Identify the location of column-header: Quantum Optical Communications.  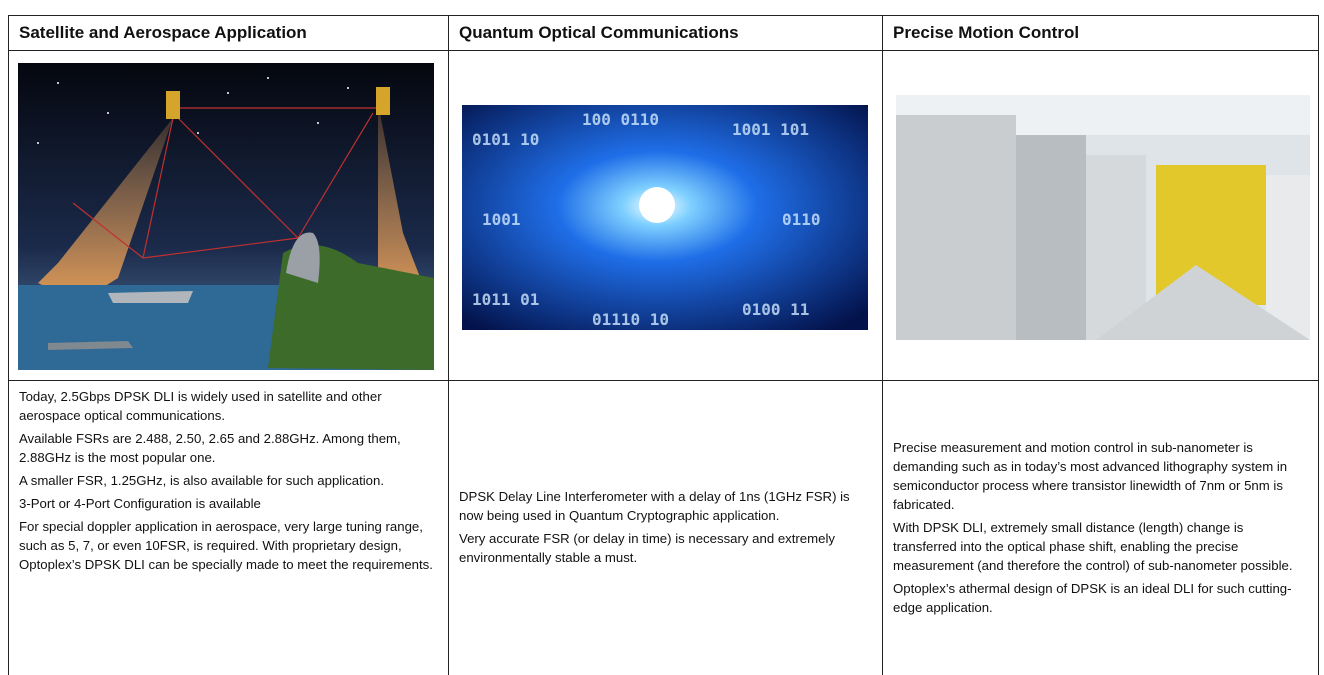
(666, 33).